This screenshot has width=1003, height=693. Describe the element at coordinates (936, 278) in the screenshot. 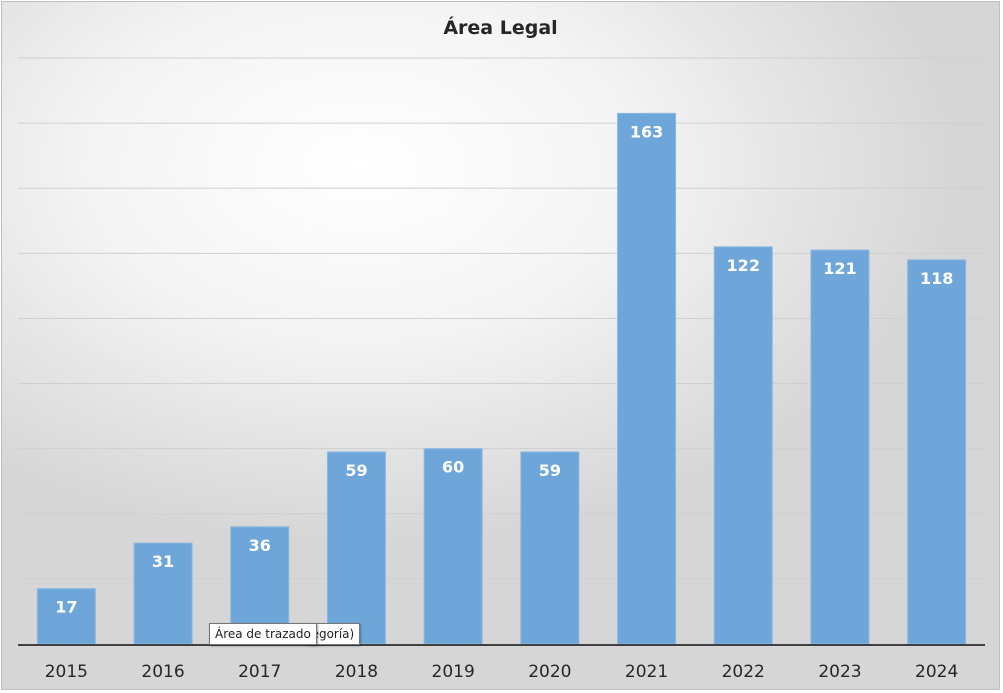

I see `data-label: 118` at that location.